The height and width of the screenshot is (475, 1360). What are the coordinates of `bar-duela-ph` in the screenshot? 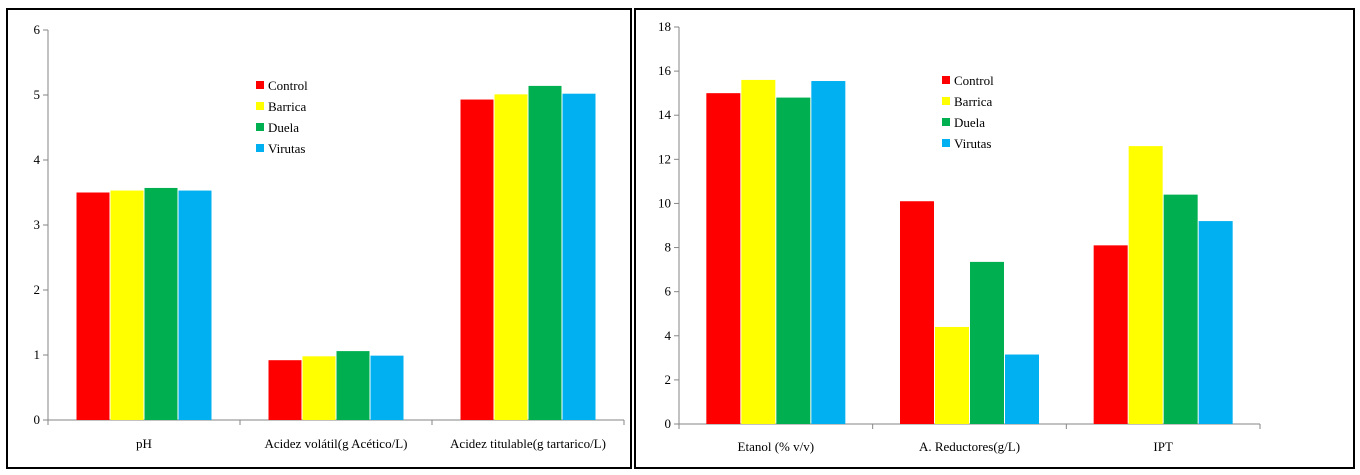 It's located at (161, 303).